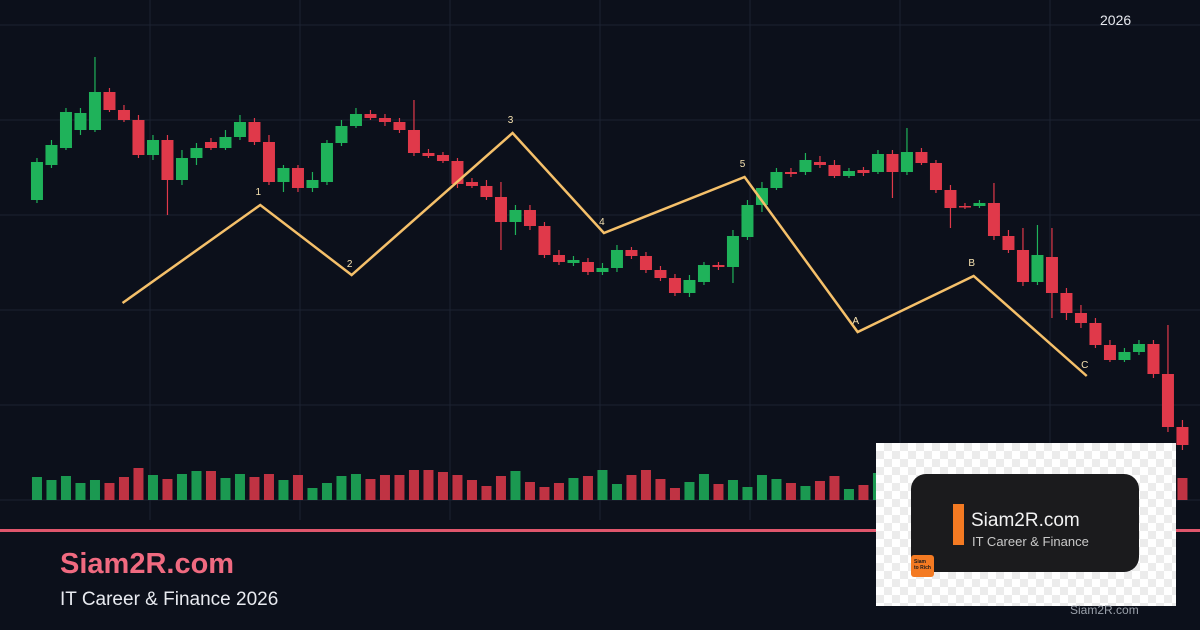 This screenshot has width=1200, height=630. I want to click on wave-label: B, so click(971, 263).